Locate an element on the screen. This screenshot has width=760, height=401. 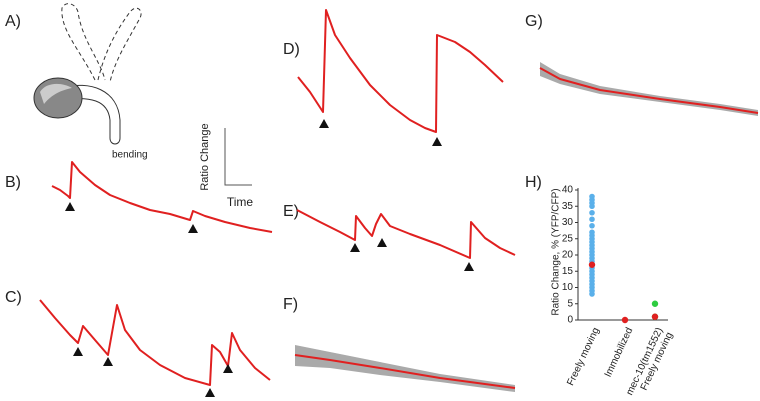
y-tick-label: 10 is located at coordinates (568, 287).